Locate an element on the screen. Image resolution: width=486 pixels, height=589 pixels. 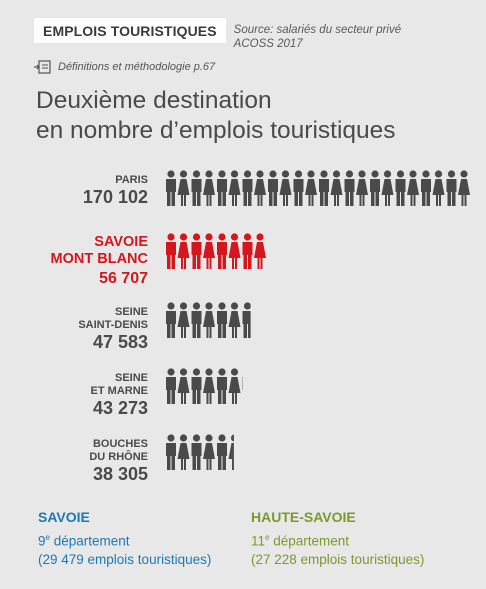
row-label: ET MARNE is located at coordinates (119, 391).